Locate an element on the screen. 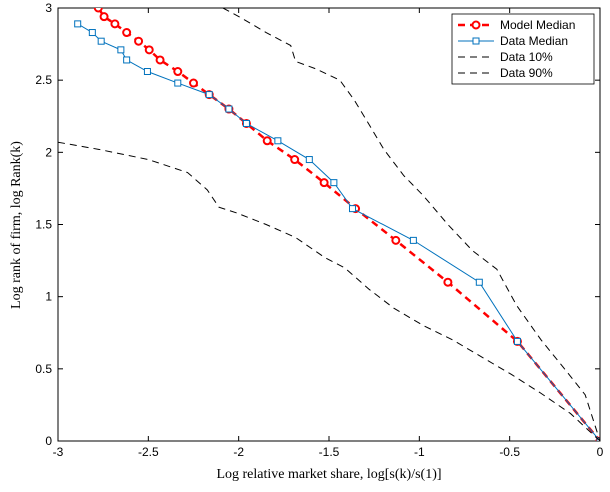  x-tick-label: -2.5 is located at coordinates (148, 452).